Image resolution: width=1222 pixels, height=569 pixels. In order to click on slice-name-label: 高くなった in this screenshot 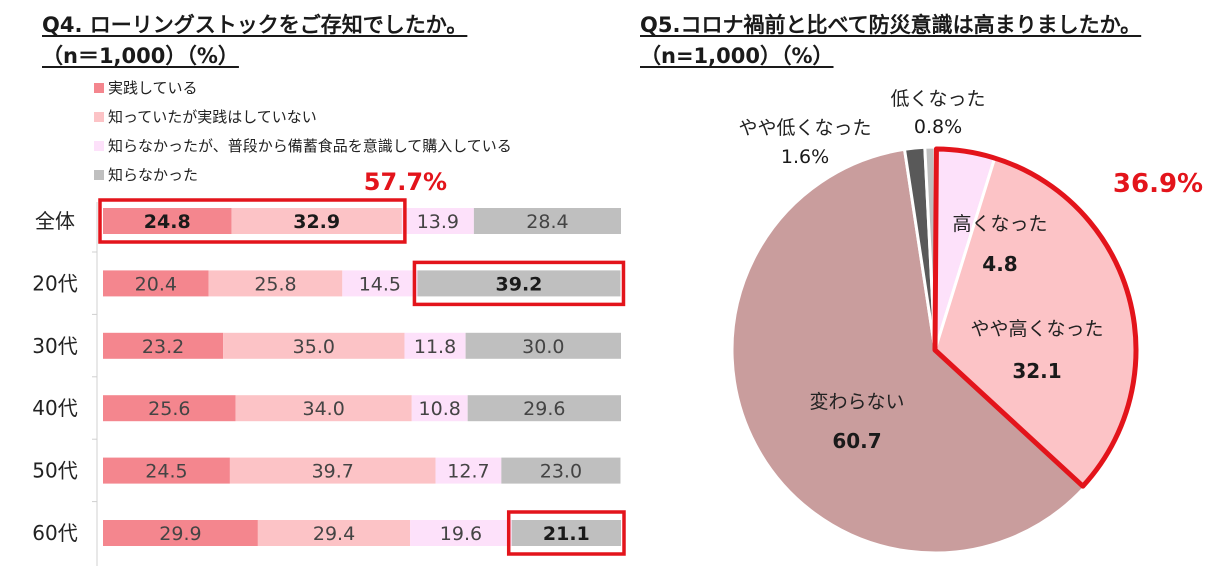, I will do `click(999, 224)`.